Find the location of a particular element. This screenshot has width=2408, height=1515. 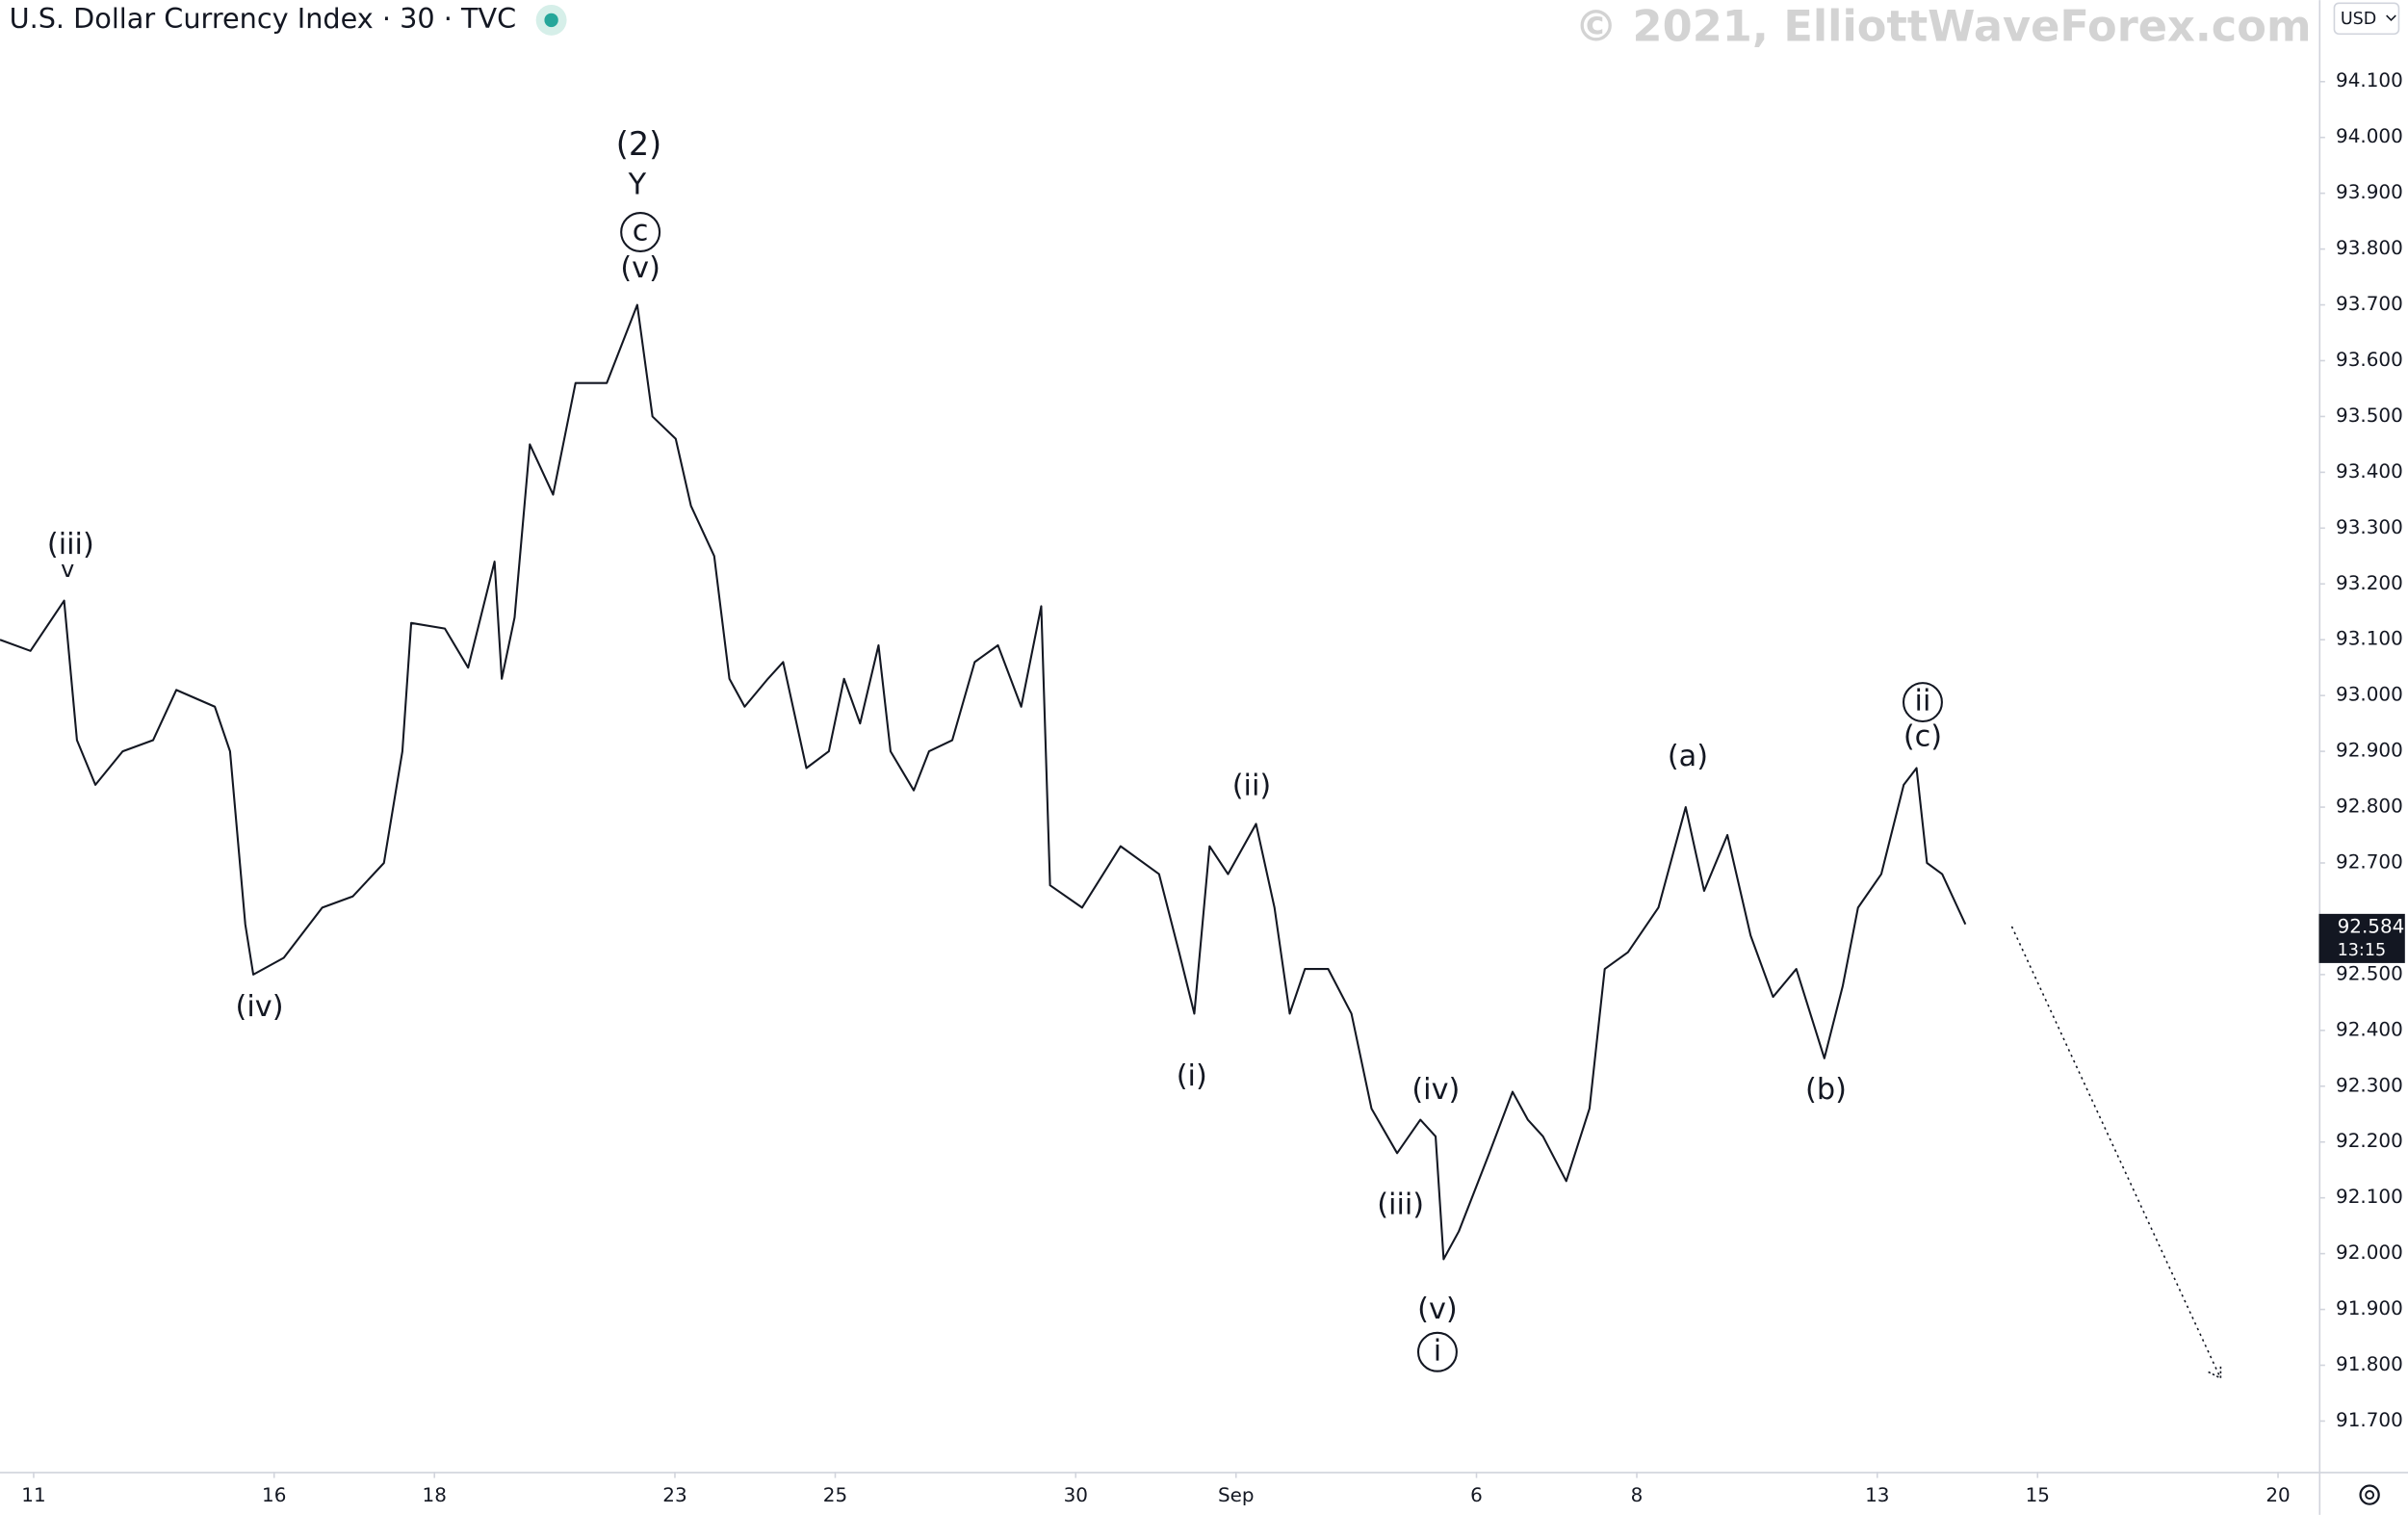

y-tick-label: 93.500 is located at coordinates (2370, 416).